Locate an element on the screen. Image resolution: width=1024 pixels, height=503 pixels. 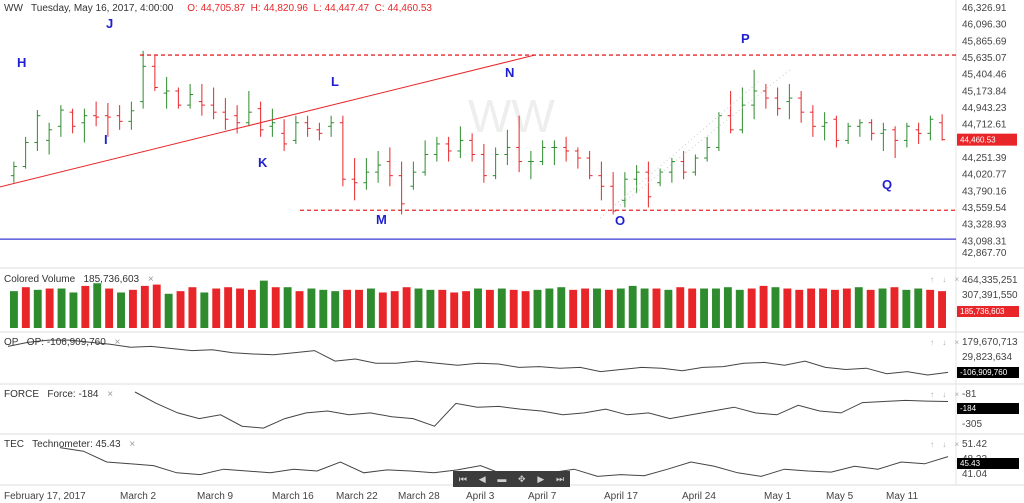
watermark-text: WW is located at coordinates (511, 116).